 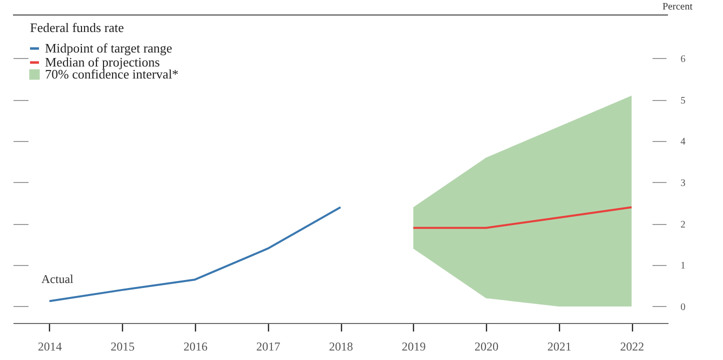 I want to click on x-tick-label: 2016, so click(x=195, y=347).